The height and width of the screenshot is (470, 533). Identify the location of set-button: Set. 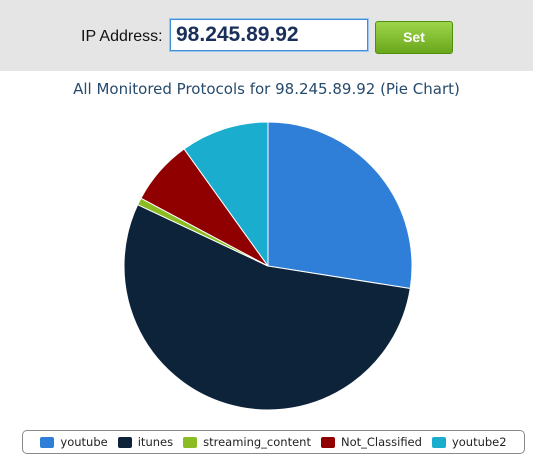
(414, 37).